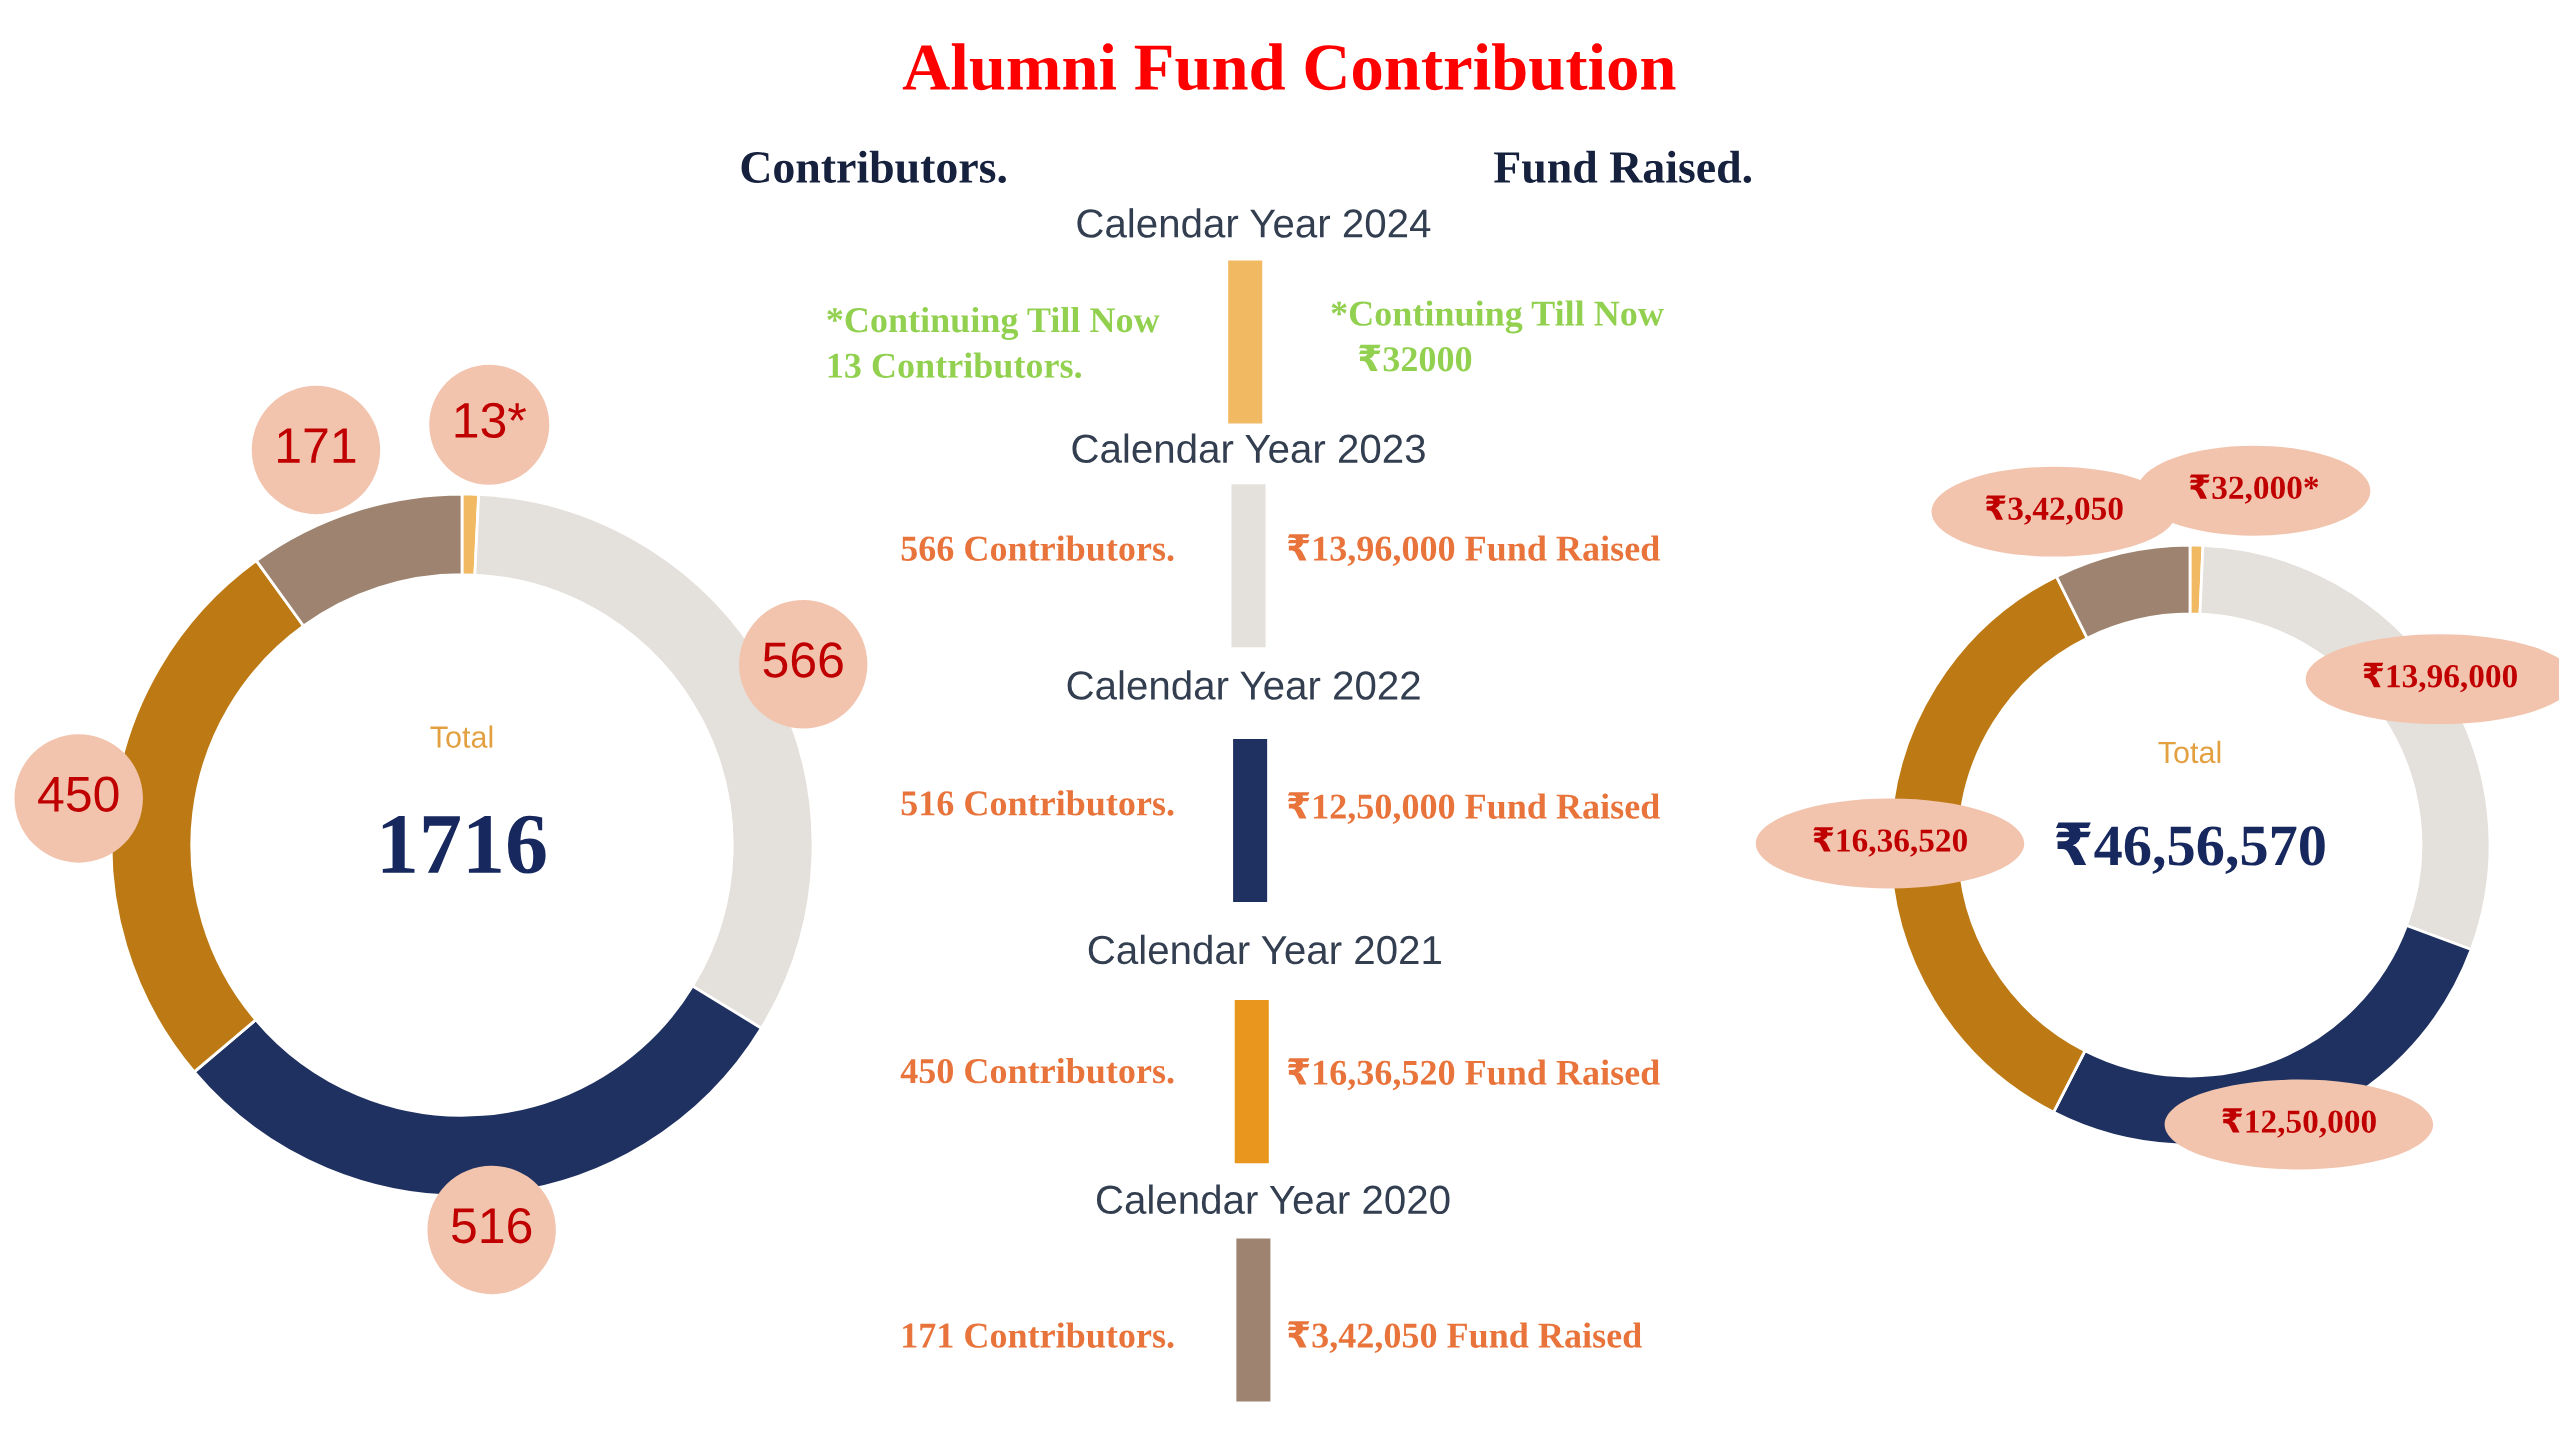 This screenshot has height=1440, width=2559. Describe the element at coordinates (1038, 1335) in the screenshot. I see `text: 171 Contributors.` at that location.